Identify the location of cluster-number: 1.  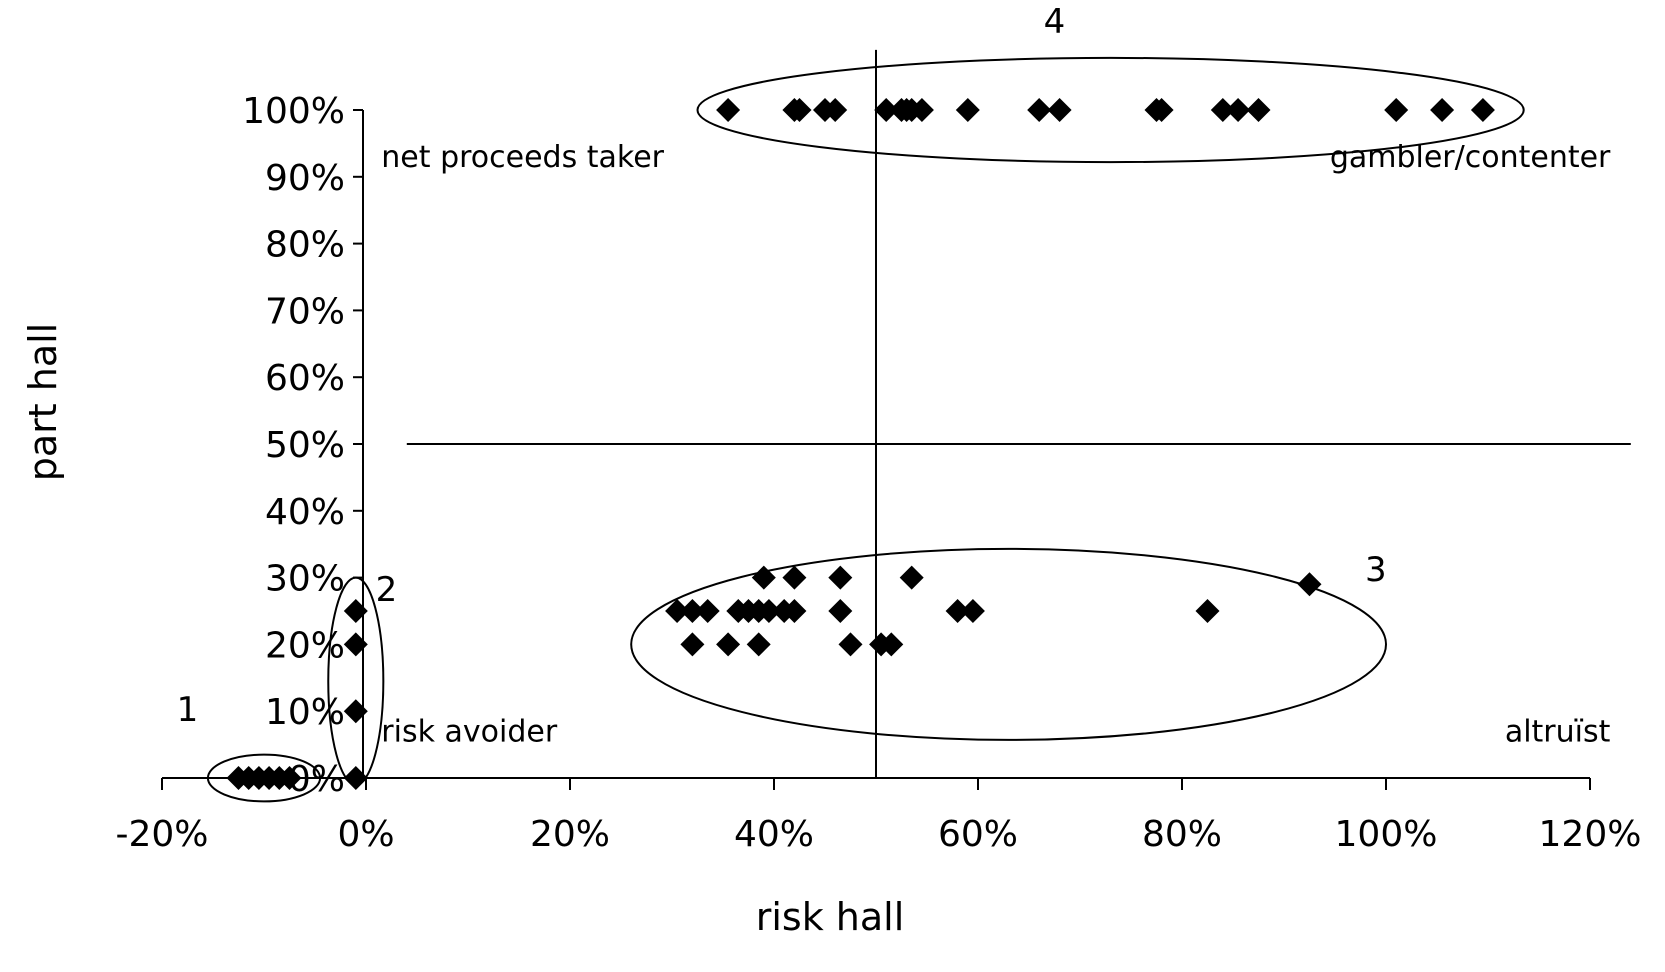
(188, 710).